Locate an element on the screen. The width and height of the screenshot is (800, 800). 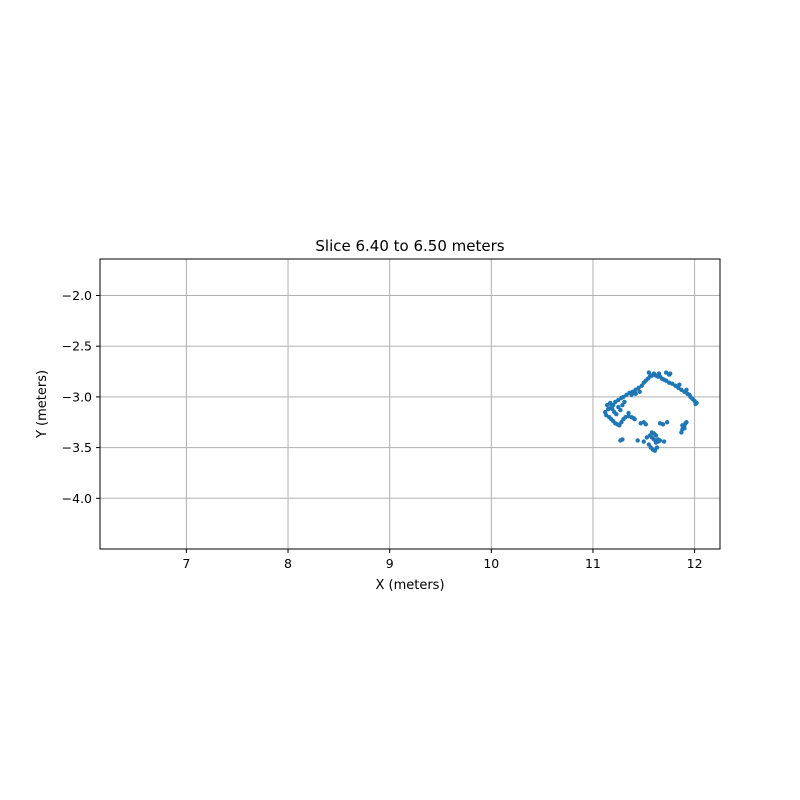
y-tick-label: −3.0 is located at coordinates (77, 396).